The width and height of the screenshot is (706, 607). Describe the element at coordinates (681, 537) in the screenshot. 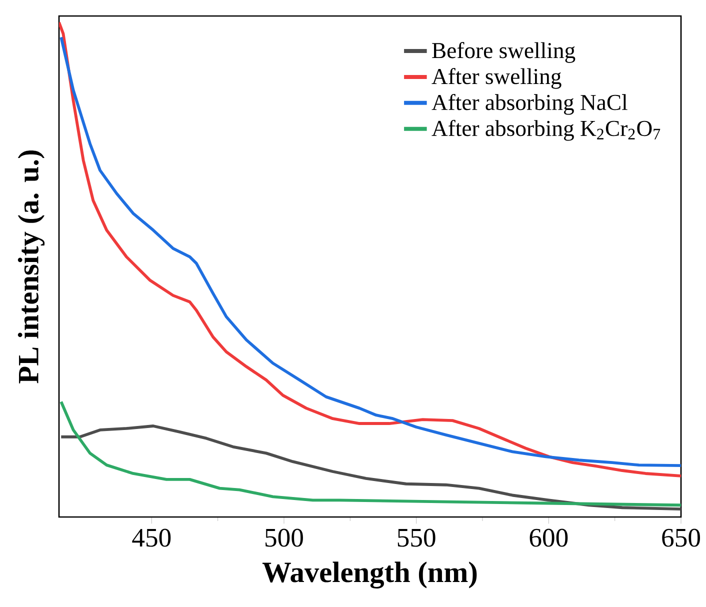

I see `x-tick-label: 650` at that location.